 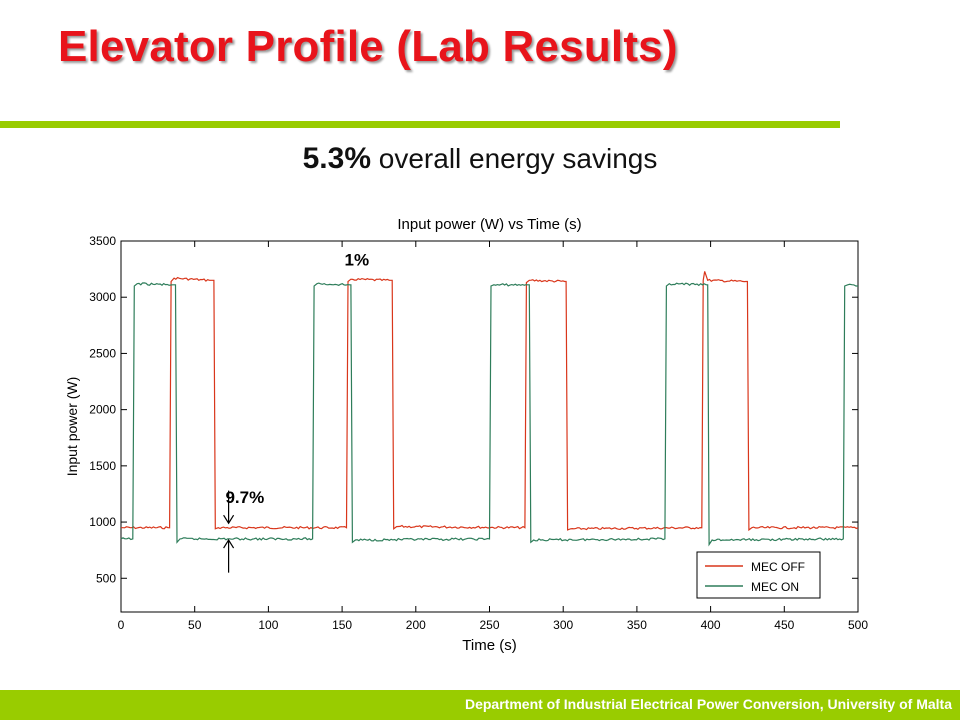 I want to click on legend-label: MEC ON, so click(x=775, y=587).